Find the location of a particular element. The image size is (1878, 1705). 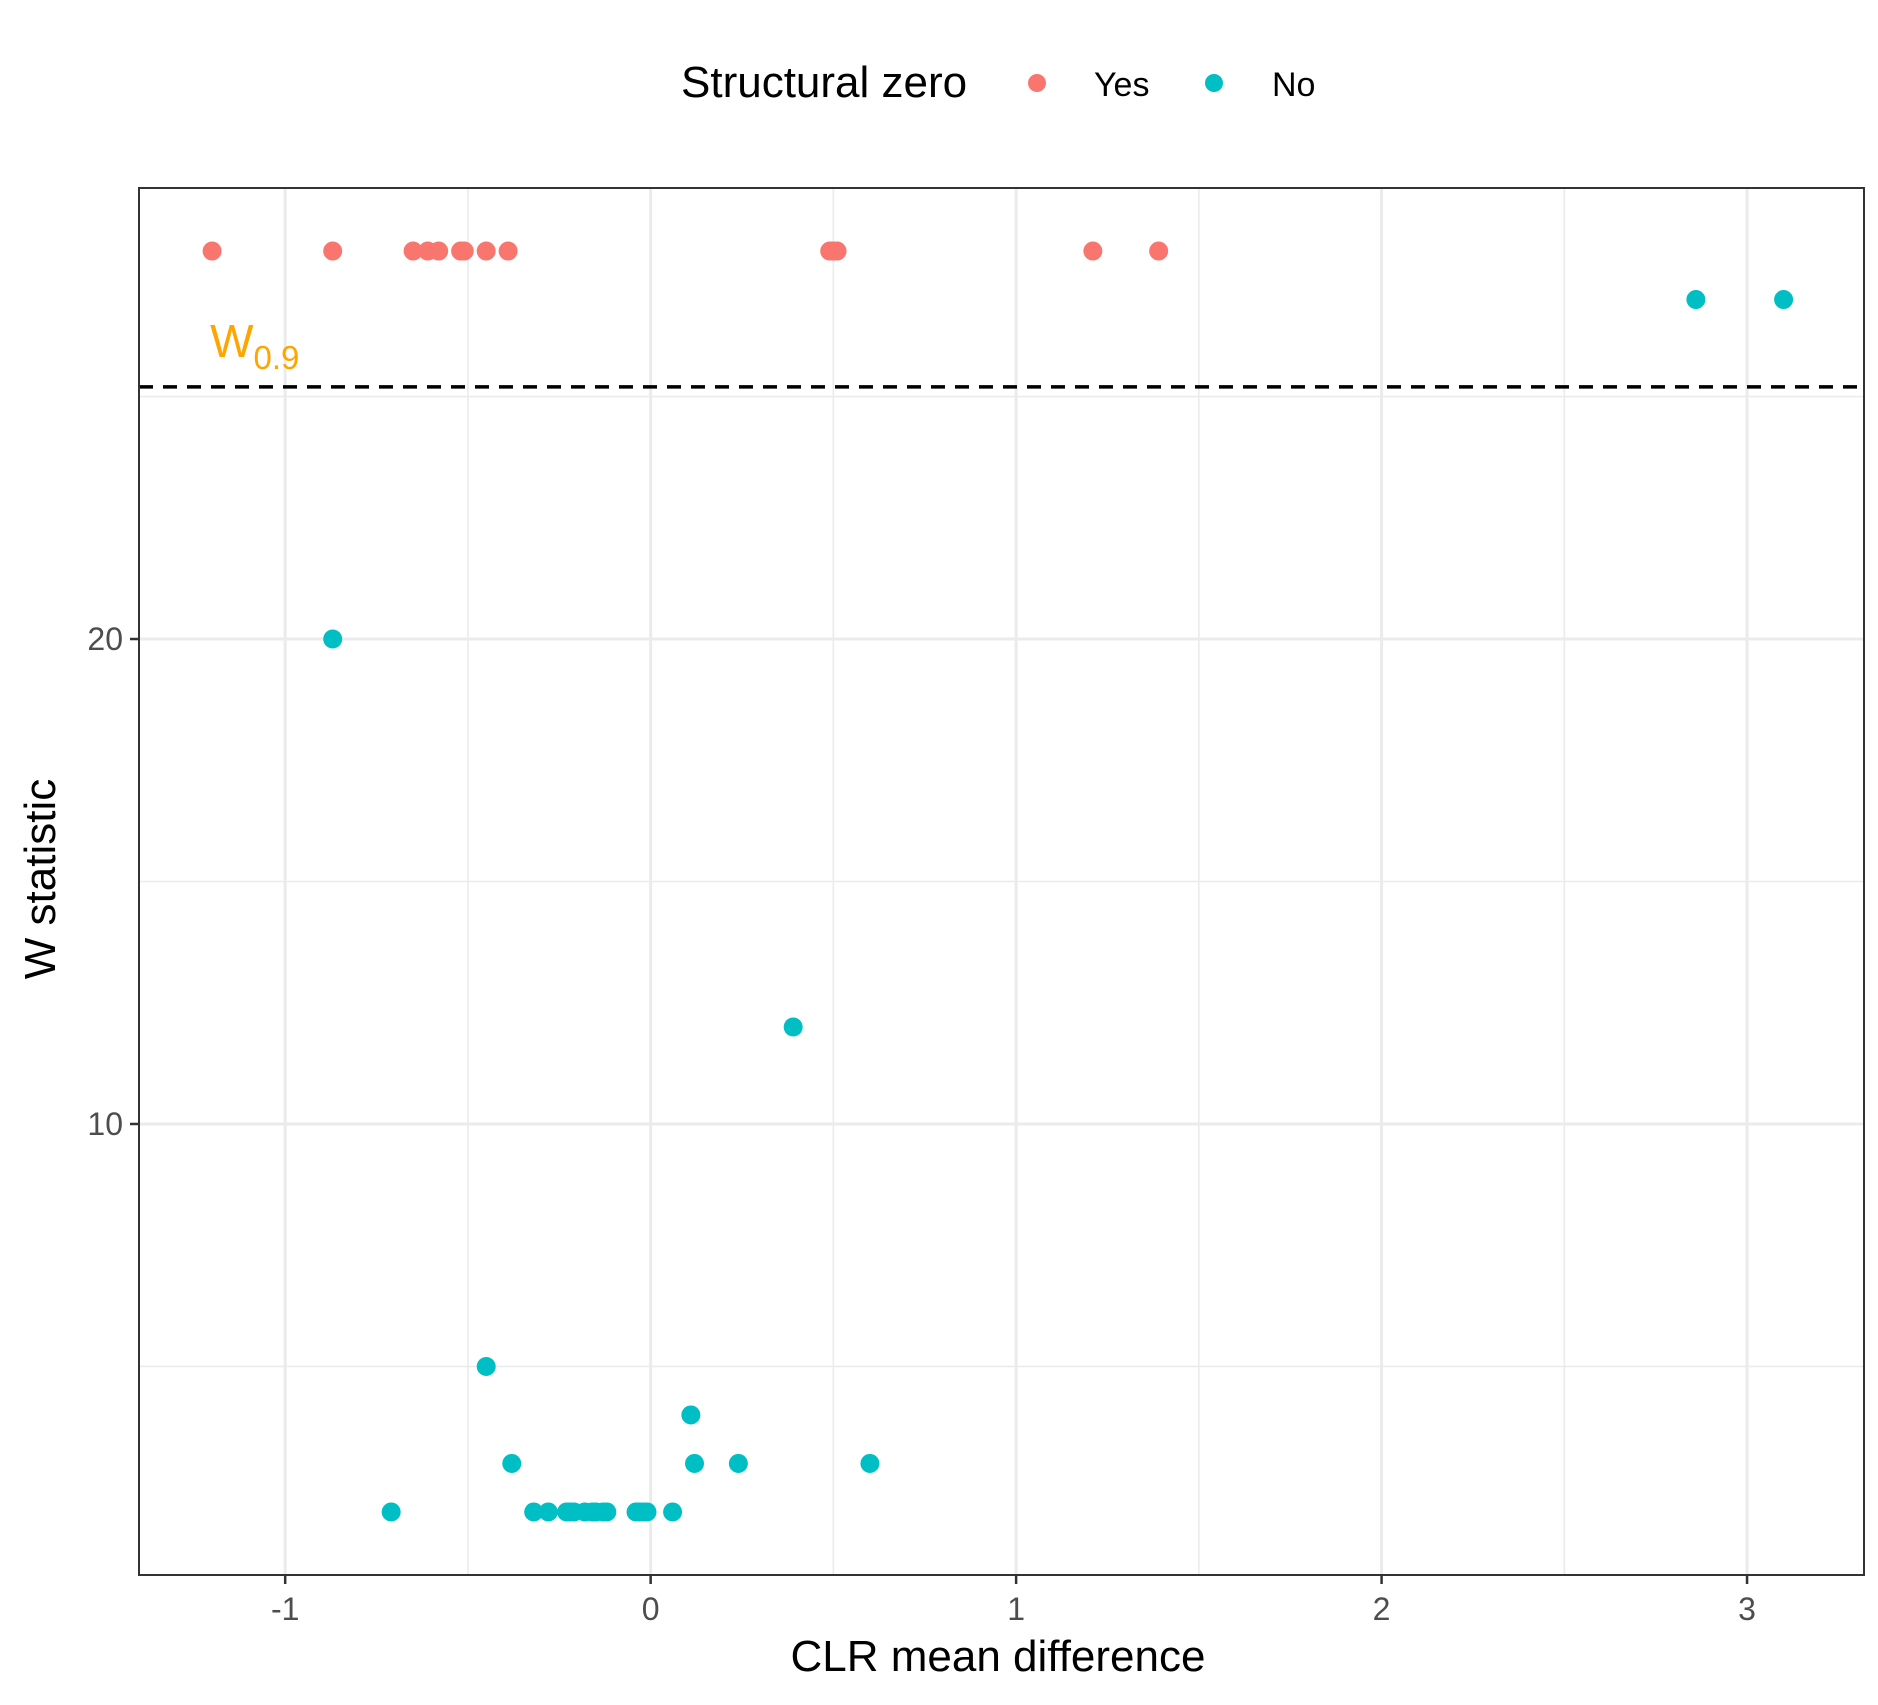

x-axis-title: CLR mean difference is located at coordinates (998, 1656).